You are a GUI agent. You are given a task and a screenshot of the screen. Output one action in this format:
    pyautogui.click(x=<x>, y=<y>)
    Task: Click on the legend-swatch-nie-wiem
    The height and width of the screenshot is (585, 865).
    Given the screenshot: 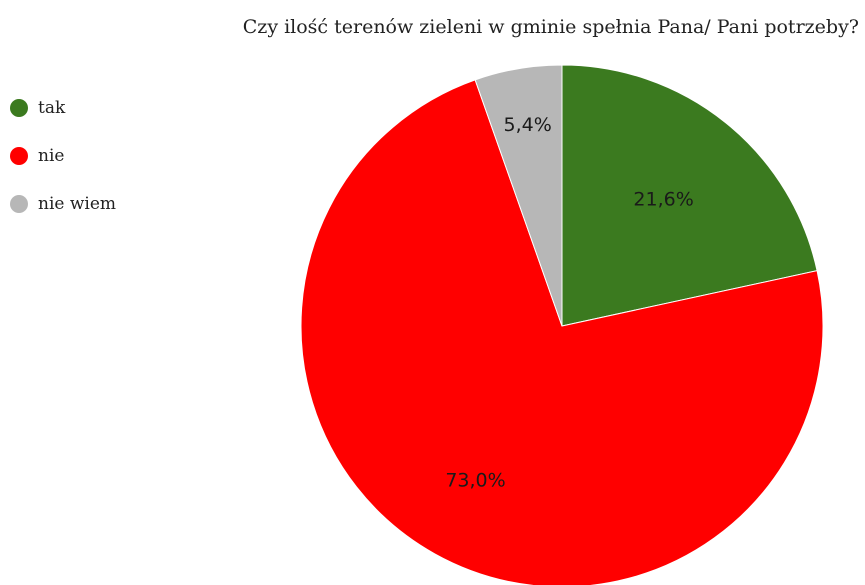 What is the action you would take?
    pyautogui.click(x=19, y=204)
    